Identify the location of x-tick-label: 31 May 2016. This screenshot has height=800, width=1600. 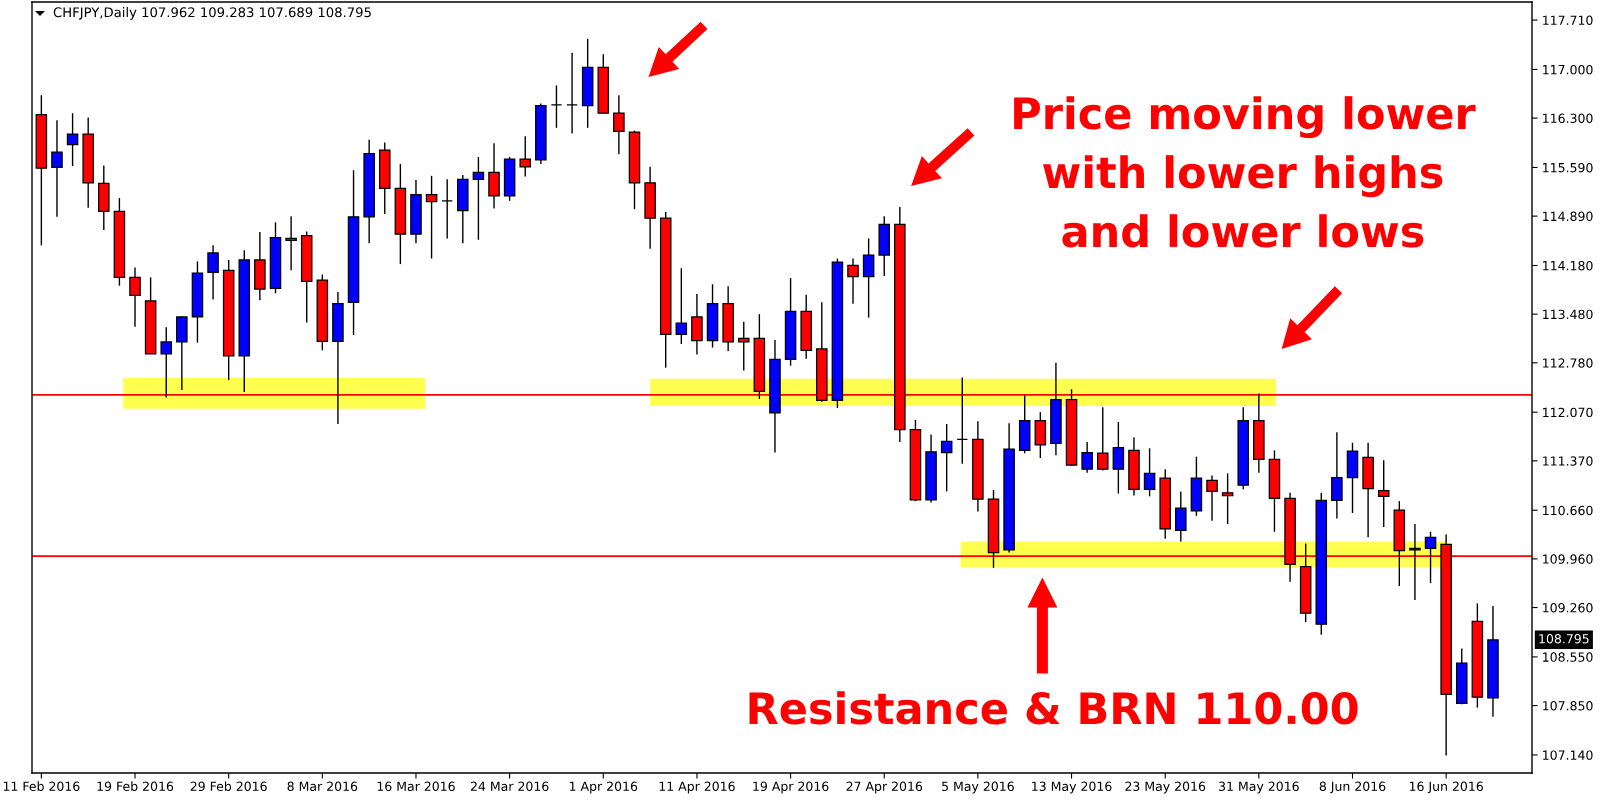
(1259, 787).